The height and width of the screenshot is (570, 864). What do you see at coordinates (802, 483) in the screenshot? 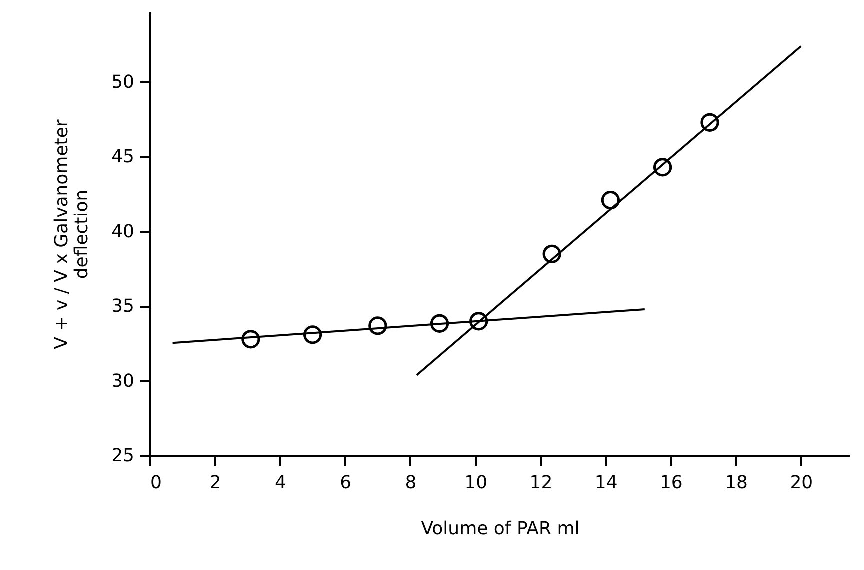
I see `x-tick-label: 20` at bounding box center [802, 483].